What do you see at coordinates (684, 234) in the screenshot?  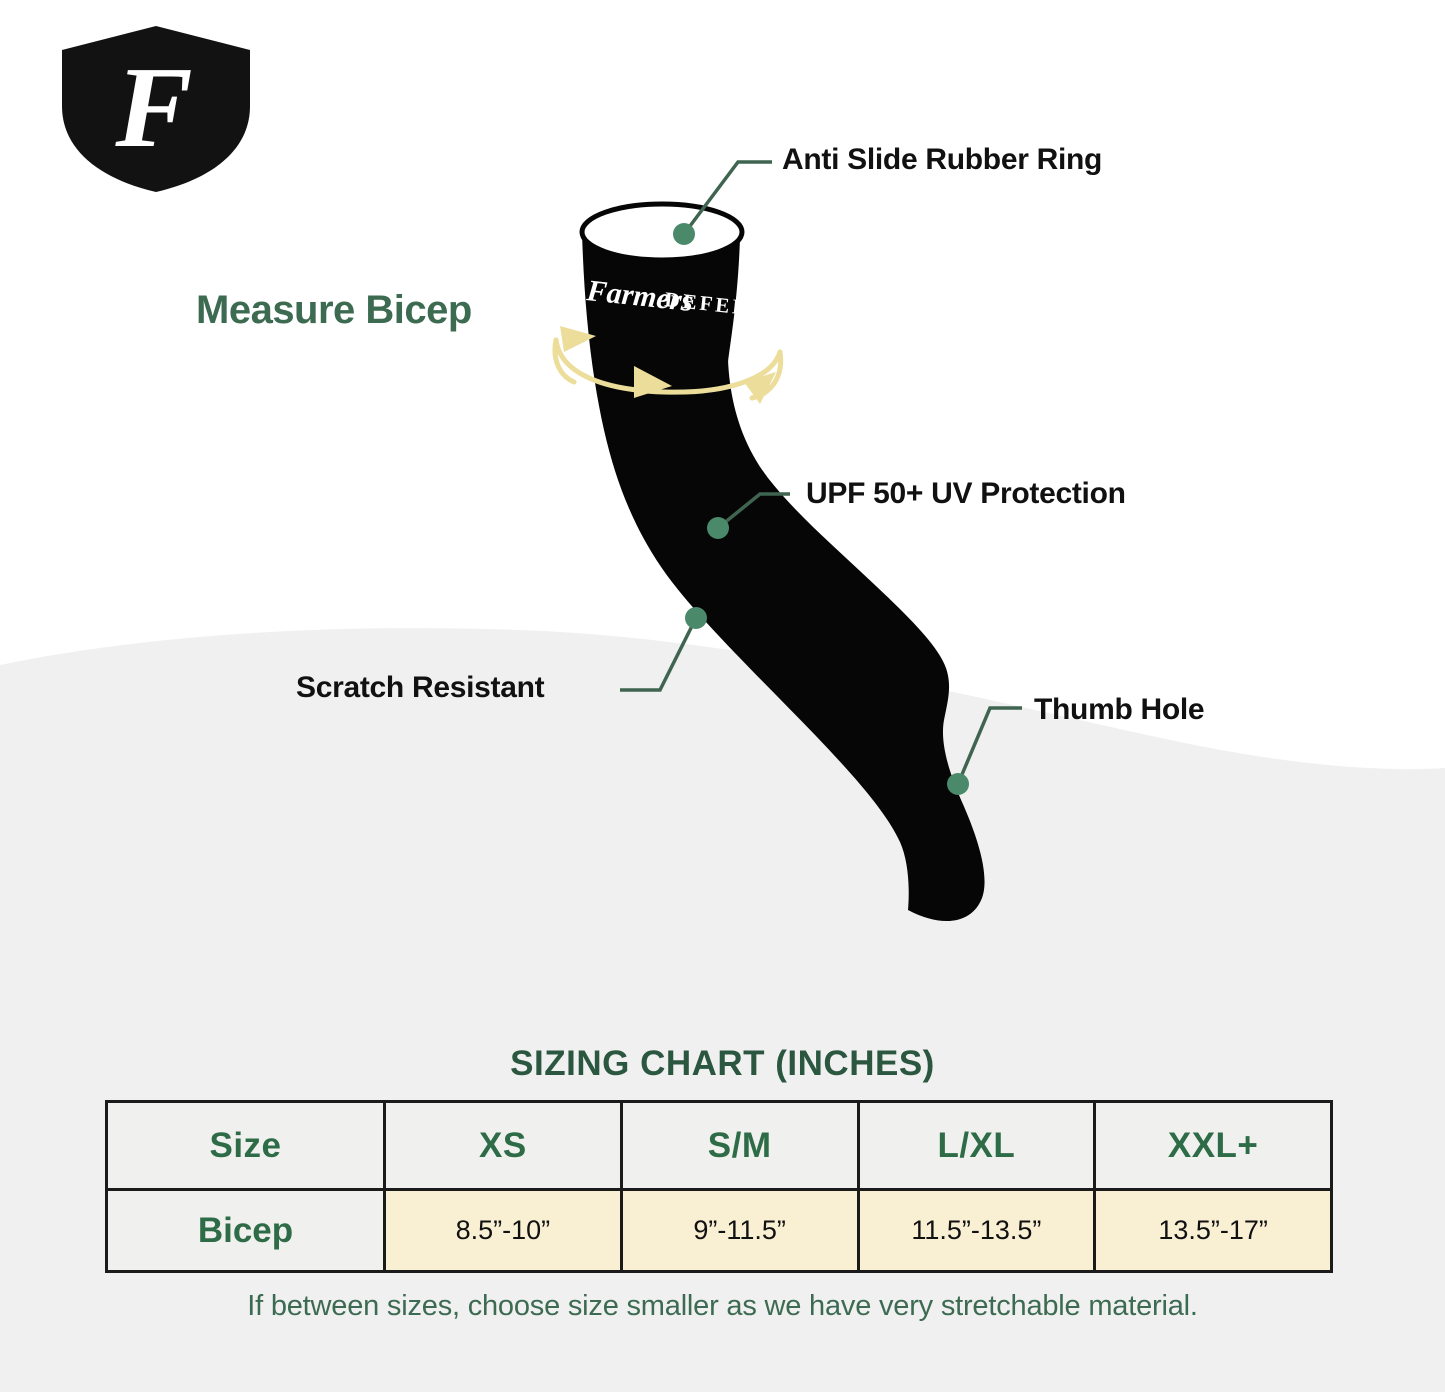 I see `dot-anti-slide-rubber-ring` at bounding box center [684, 234].